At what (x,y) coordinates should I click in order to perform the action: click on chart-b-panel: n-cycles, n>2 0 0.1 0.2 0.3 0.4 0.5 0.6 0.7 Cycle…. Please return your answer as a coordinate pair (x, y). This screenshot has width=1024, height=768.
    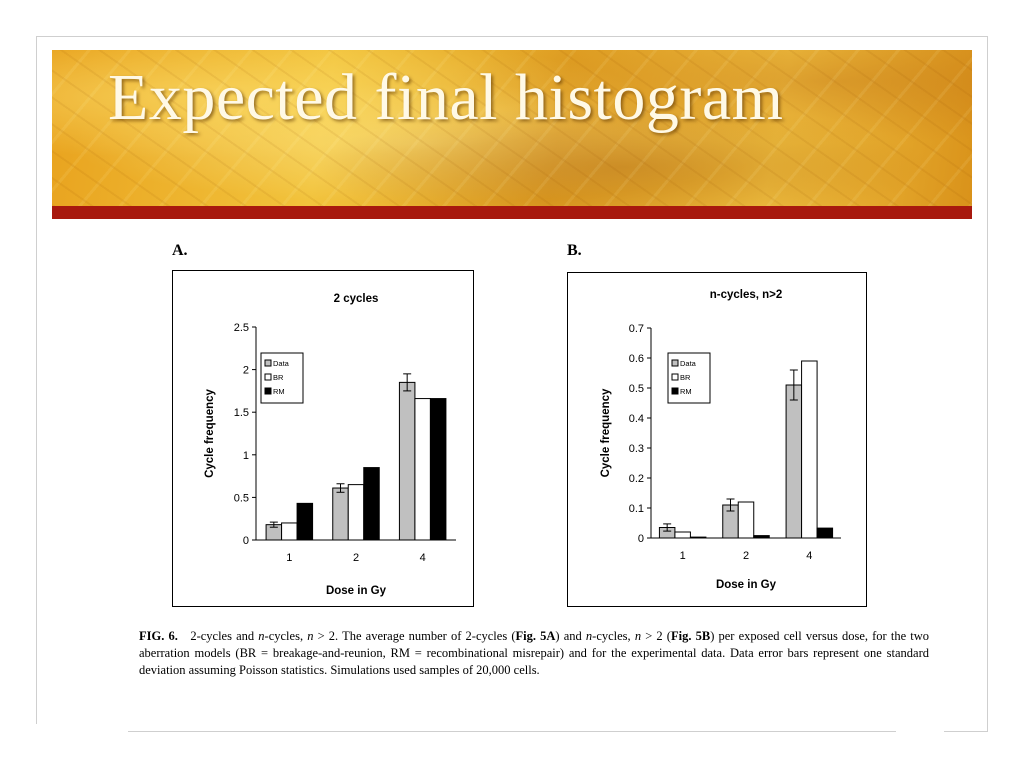
    Looking at the image, I should click on (717, 439).